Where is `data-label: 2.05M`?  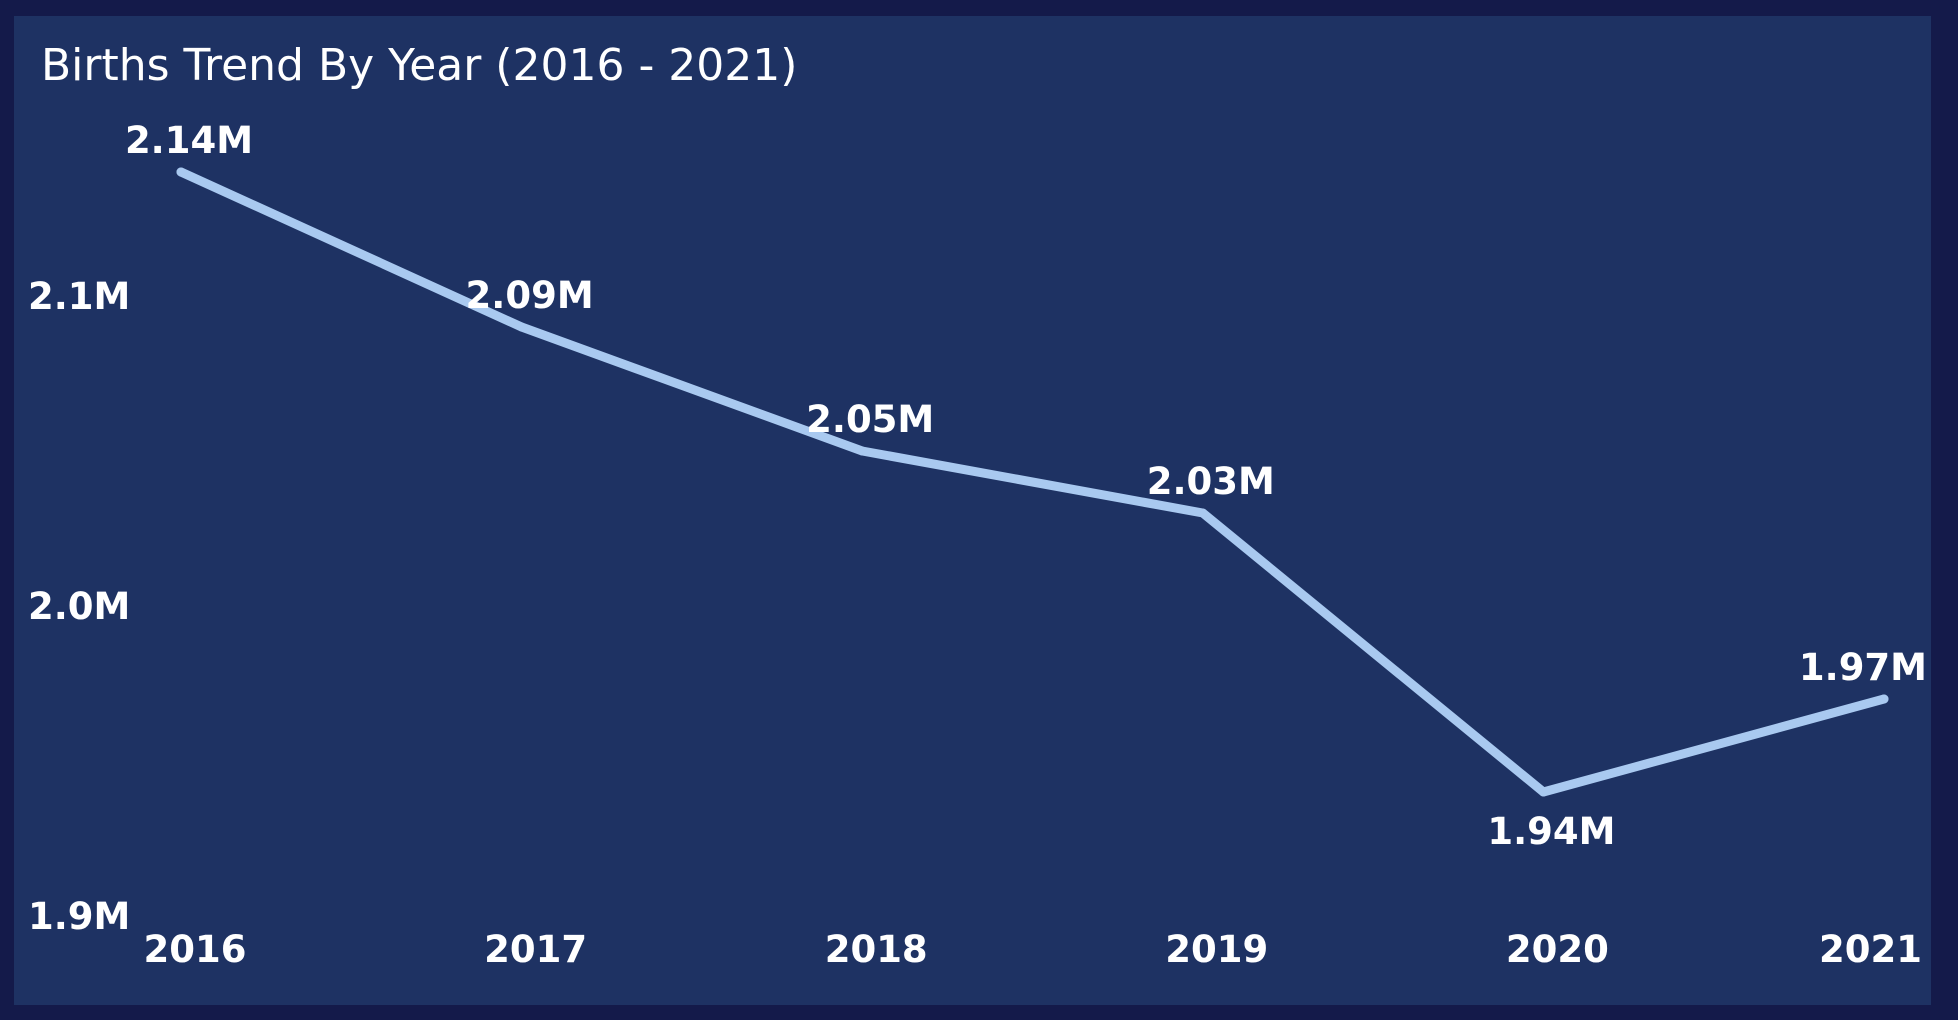 data-label: 2.05M is located at coordinates (870, 419).